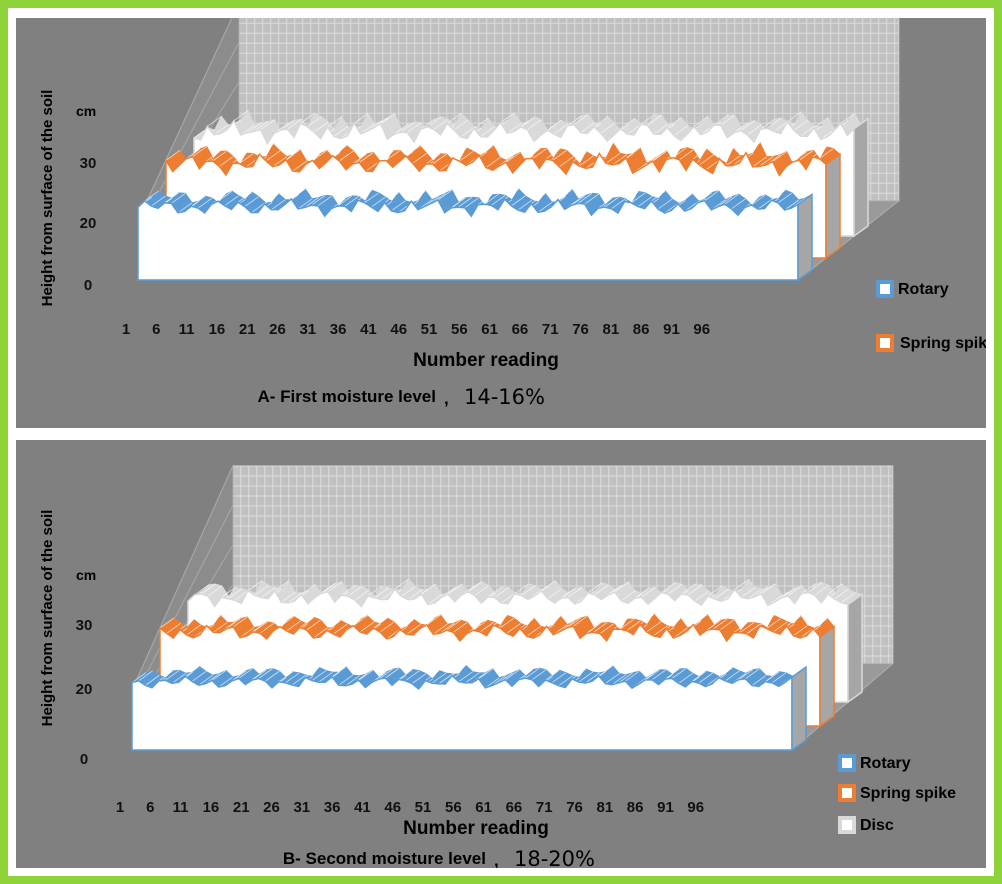 The width and height of the screenshot is (1002, 884). I want to click on x-tick-label: 56, so click(459, 329).